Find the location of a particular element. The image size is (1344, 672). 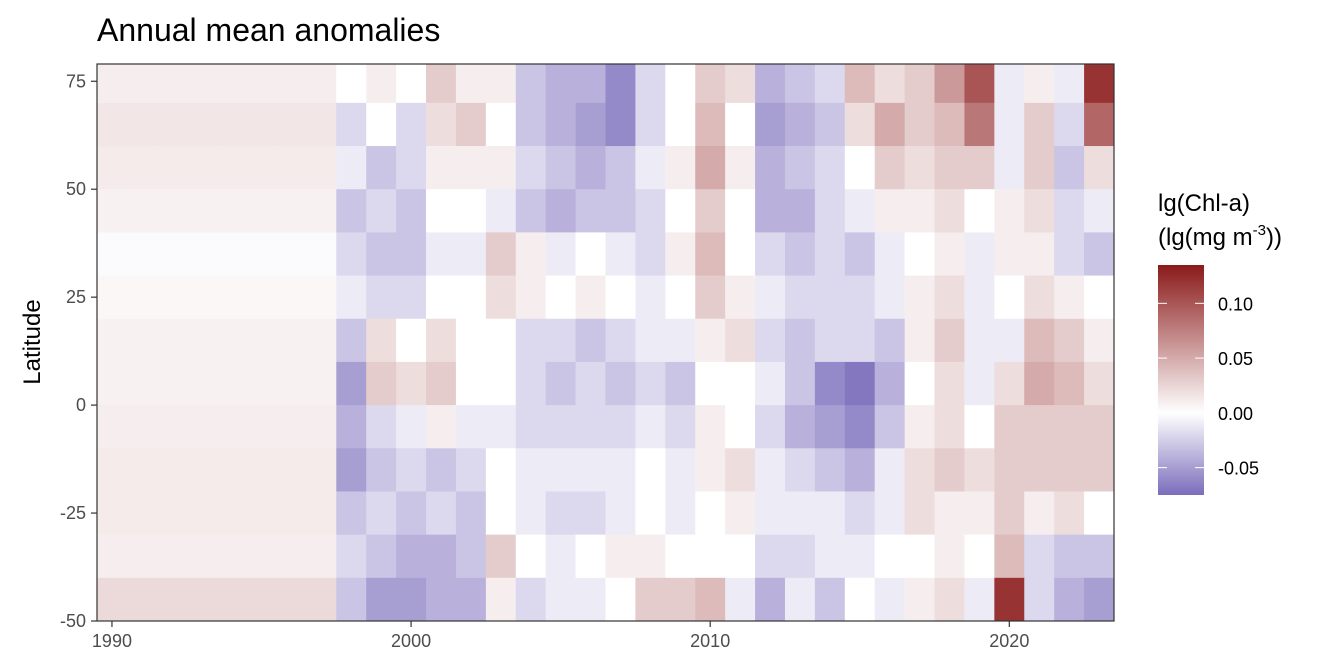

colorbar-legend: lg(Chl-a) (lg(mg m-3)) 0.10 0.05 0.00 -0.05 is located at coordinates (1220, 342).